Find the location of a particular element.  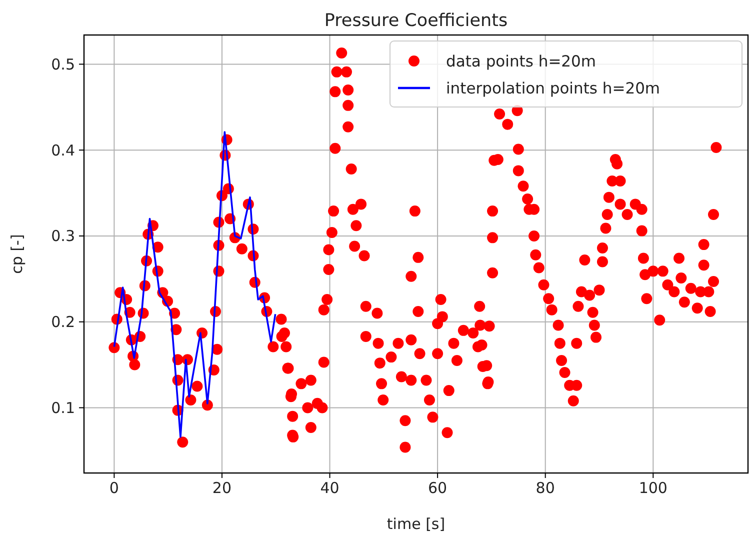

x-tick-label: 60 is located at coordinates (438, 488).